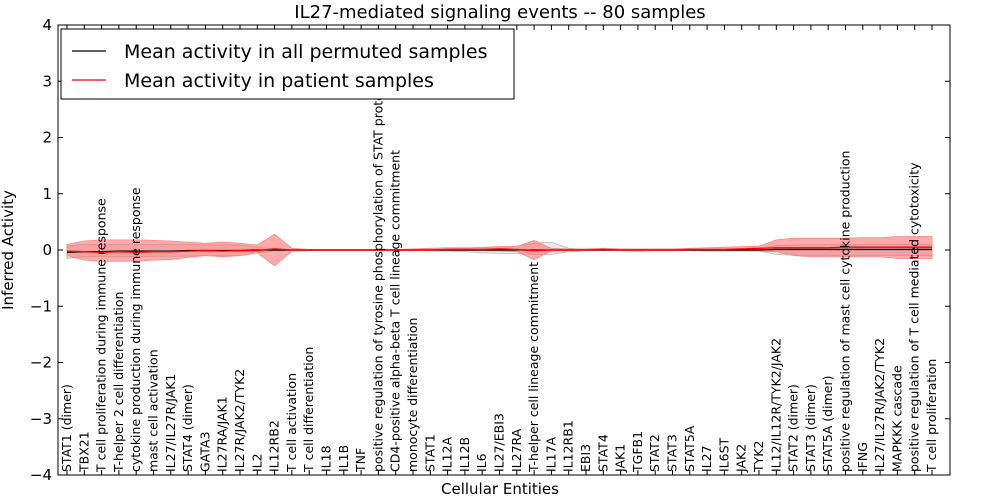 Image resolution: width=1000 pixels, height=500 pixels. What do you see at coordinates (533, 367) in the screenshot?
I see `x-tick-label: T-helper cell lineage commitment` at bounding box center [533, 367].